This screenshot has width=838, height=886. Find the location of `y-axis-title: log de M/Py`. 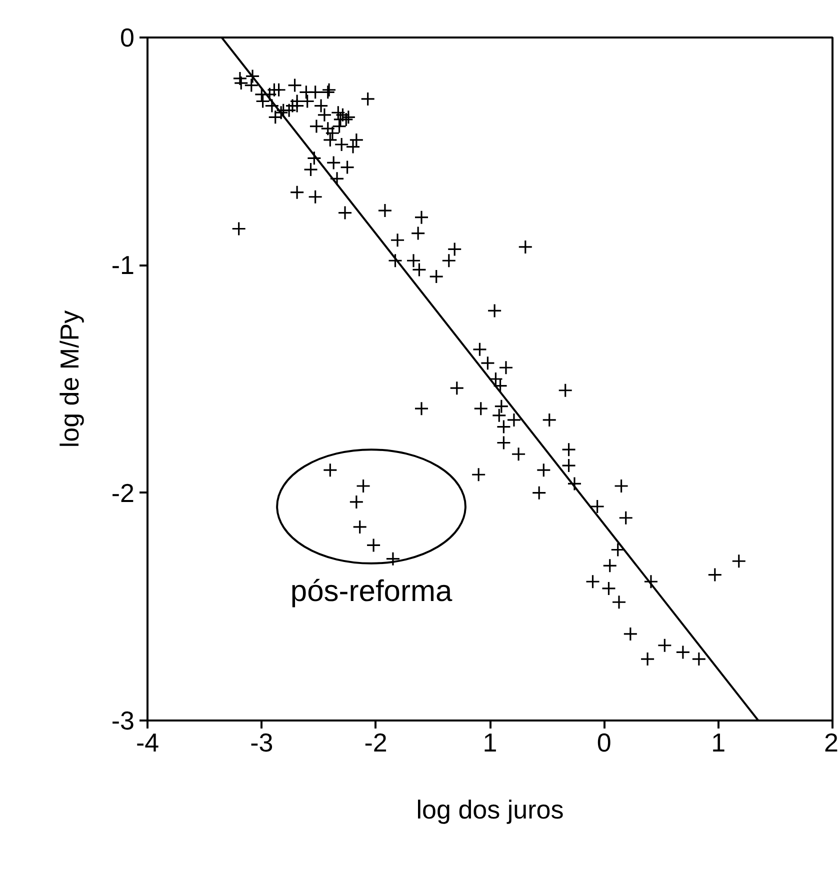

y-axis-title: log de M/Py is located at coordinates (69, 379).